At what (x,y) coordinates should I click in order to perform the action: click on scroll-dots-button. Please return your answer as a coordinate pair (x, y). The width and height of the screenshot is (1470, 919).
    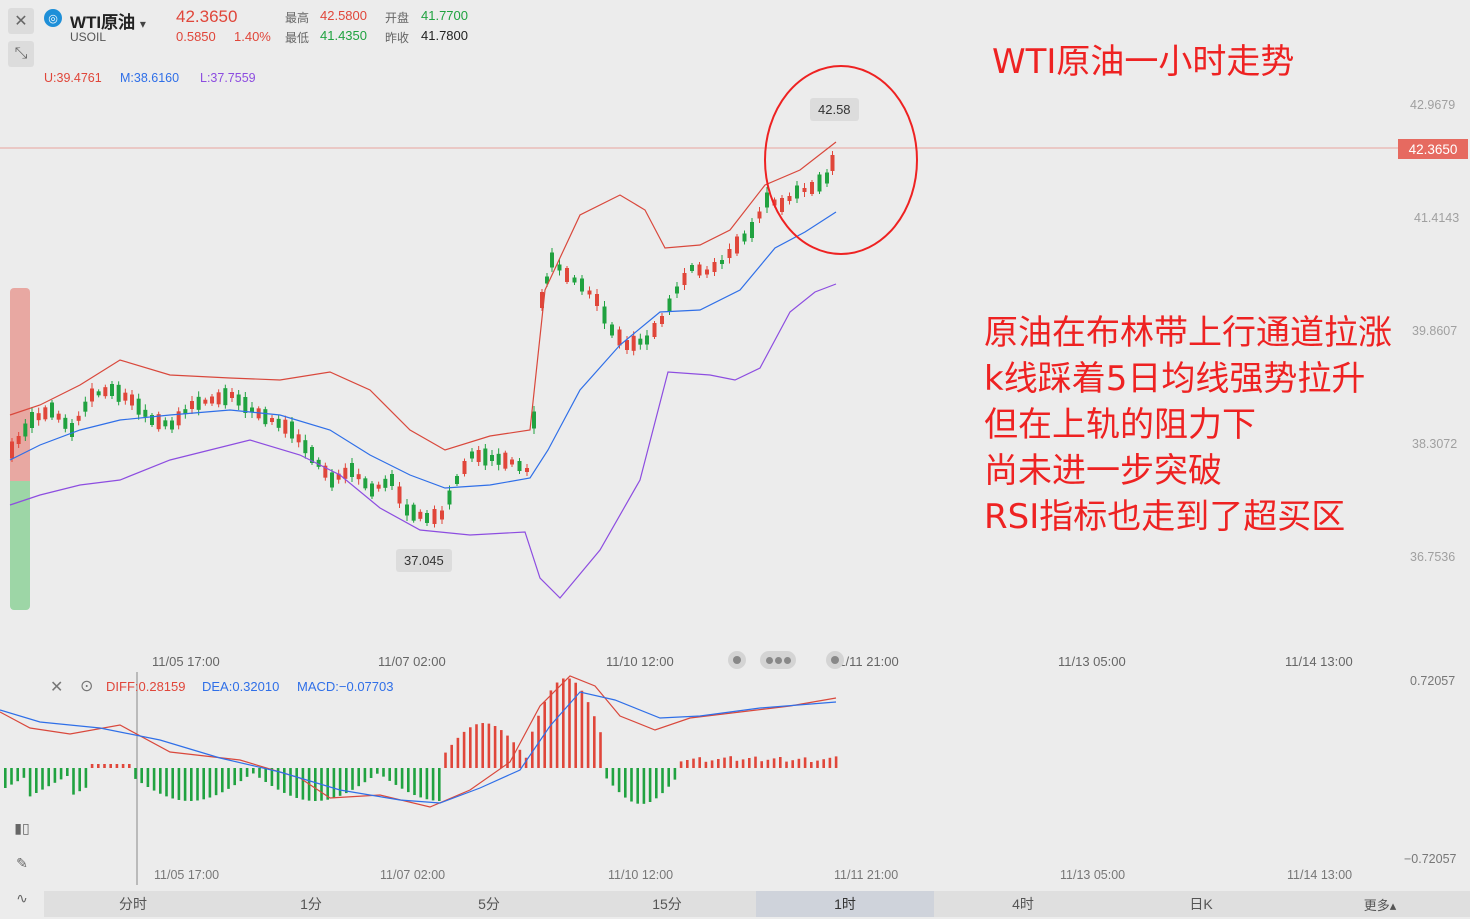
    Looking at the image, I should click on (778, 660).